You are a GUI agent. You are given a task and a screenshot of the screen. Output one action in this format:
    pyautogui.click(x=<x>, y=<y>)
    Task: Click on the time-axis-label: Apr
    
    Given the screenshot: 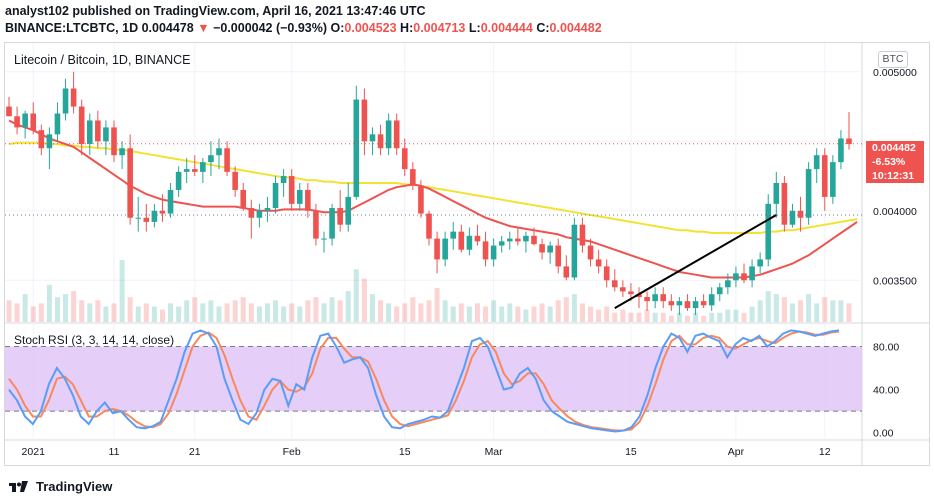 What is the action you would take?
    pyautogui.click(x=736, y=452)
    